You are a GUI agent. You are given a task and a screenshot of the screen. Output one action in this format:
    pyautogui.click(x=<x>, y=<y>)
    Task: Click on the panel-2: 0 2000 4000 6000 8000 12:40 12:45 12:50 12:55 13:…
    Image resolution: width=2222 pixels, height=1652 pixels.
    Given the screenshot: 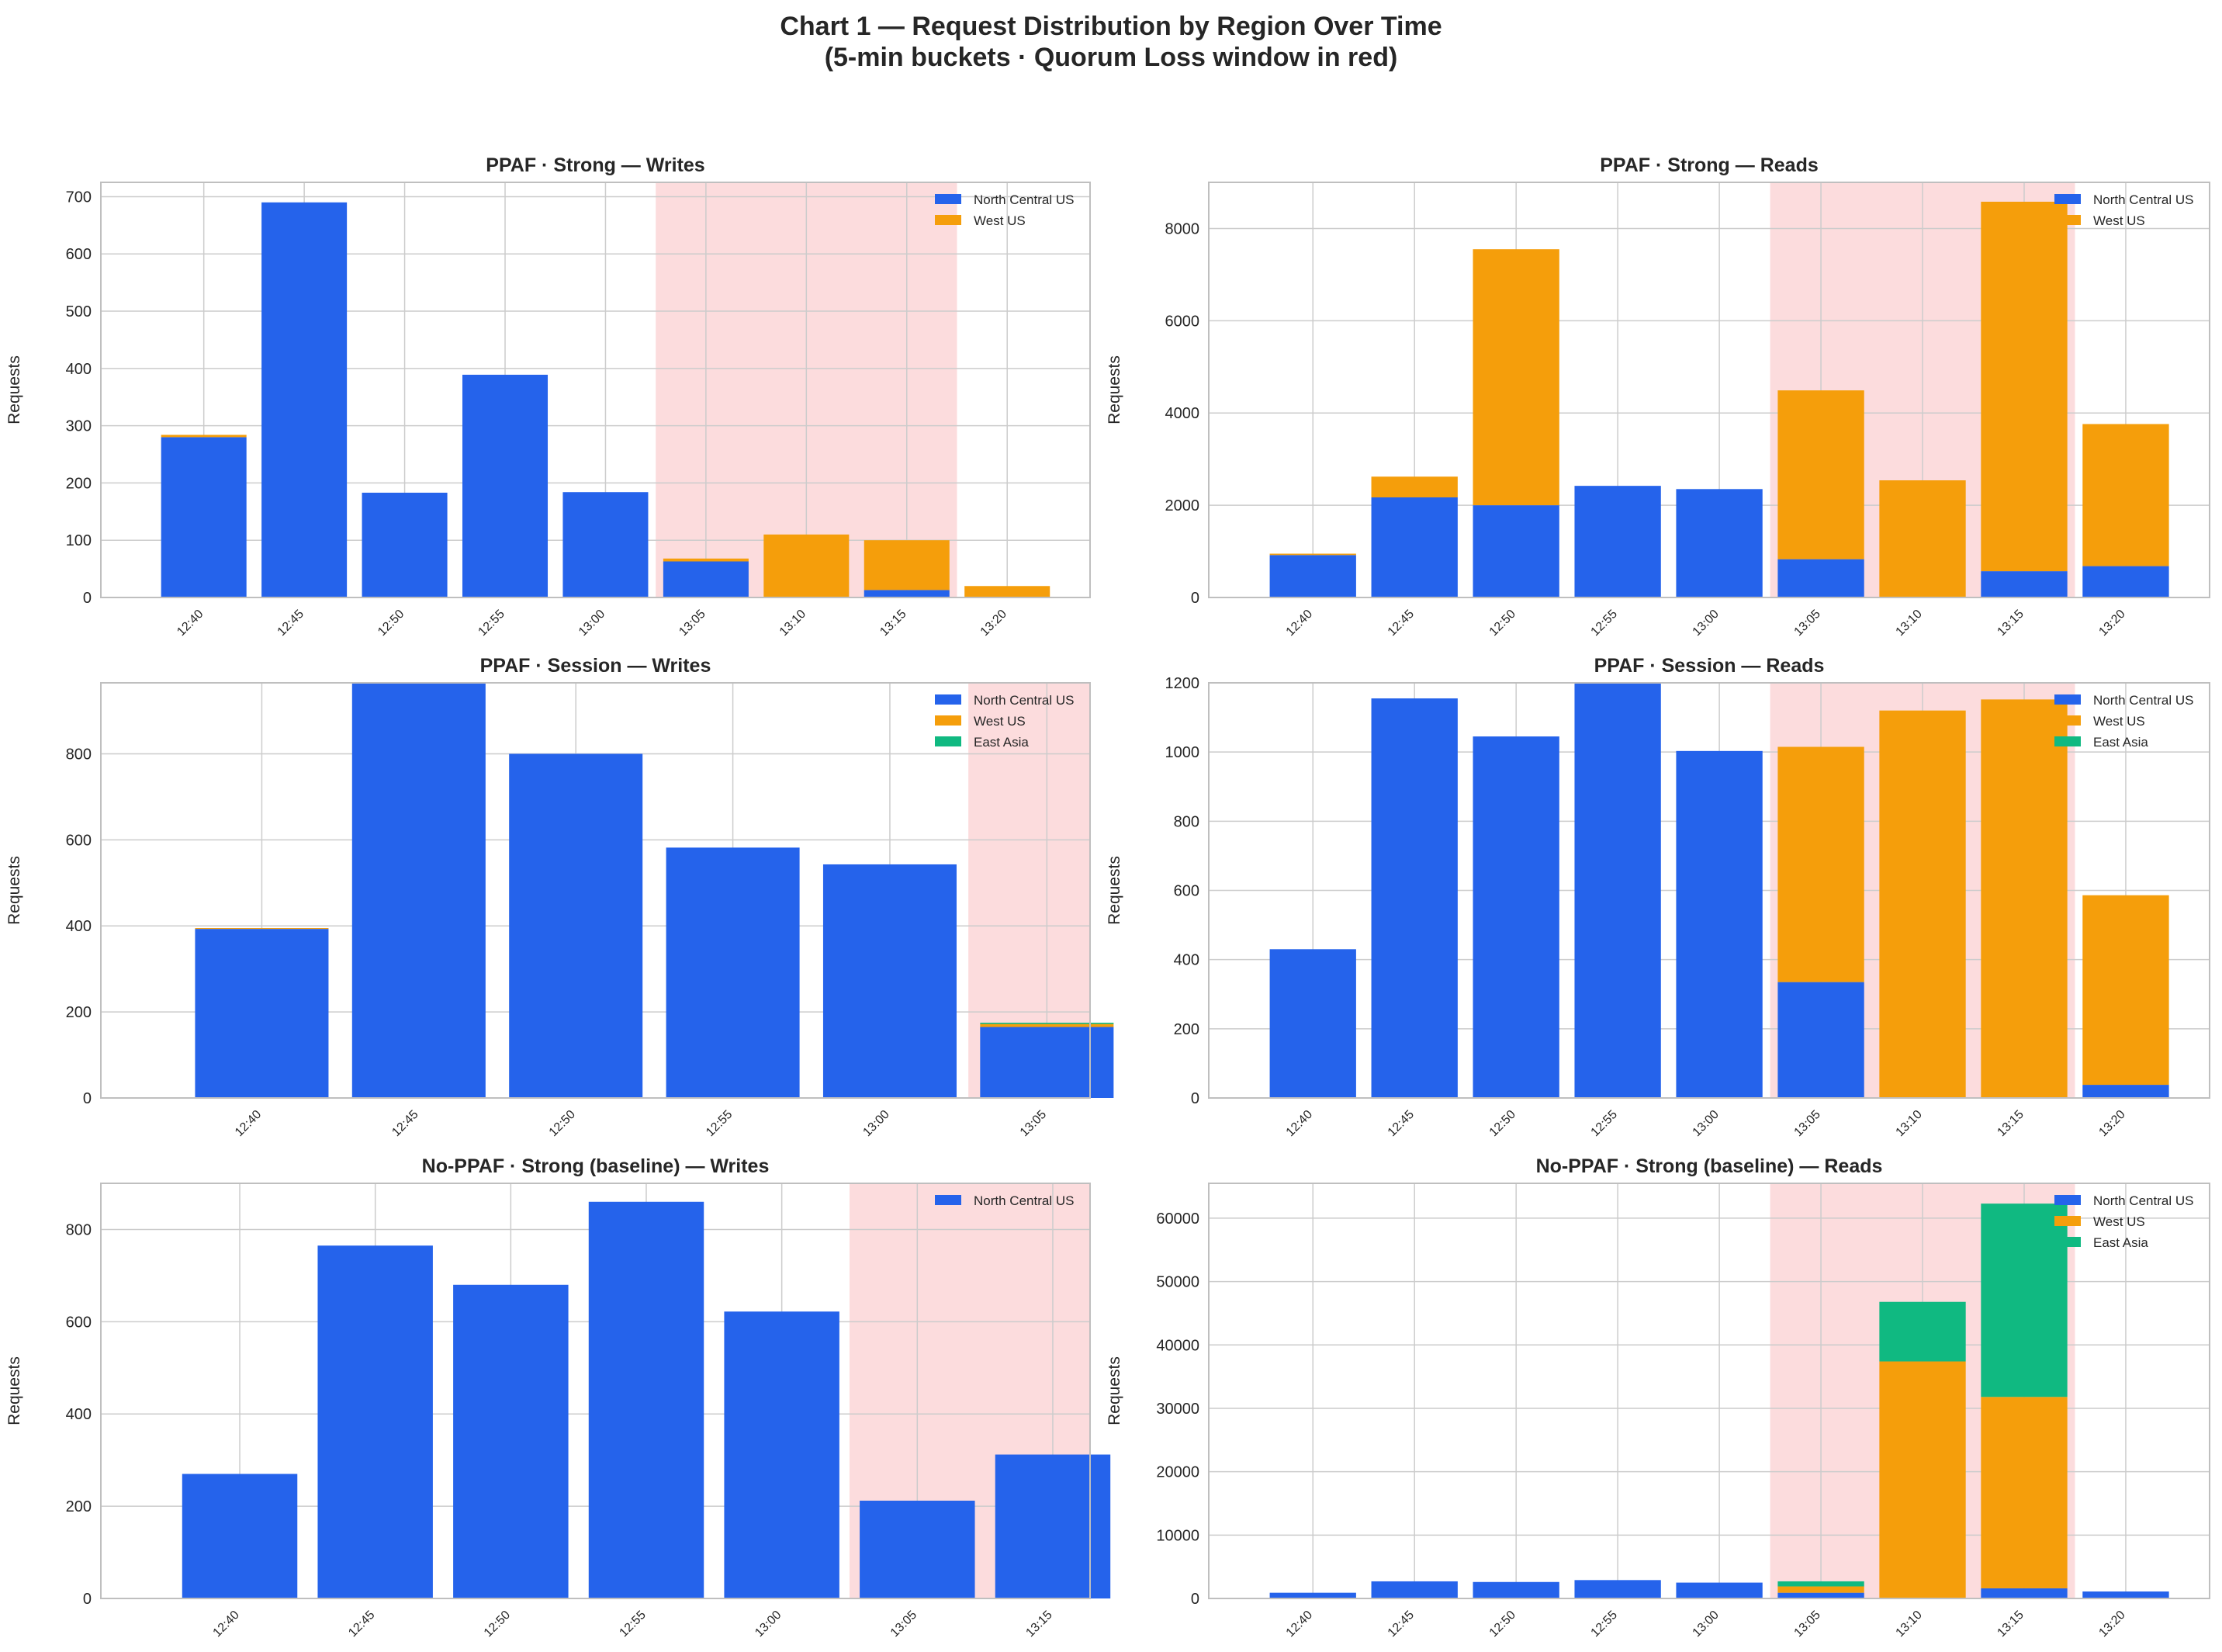 What is the action you would take?
    pyautogui.click(x=1658, y=396)
    